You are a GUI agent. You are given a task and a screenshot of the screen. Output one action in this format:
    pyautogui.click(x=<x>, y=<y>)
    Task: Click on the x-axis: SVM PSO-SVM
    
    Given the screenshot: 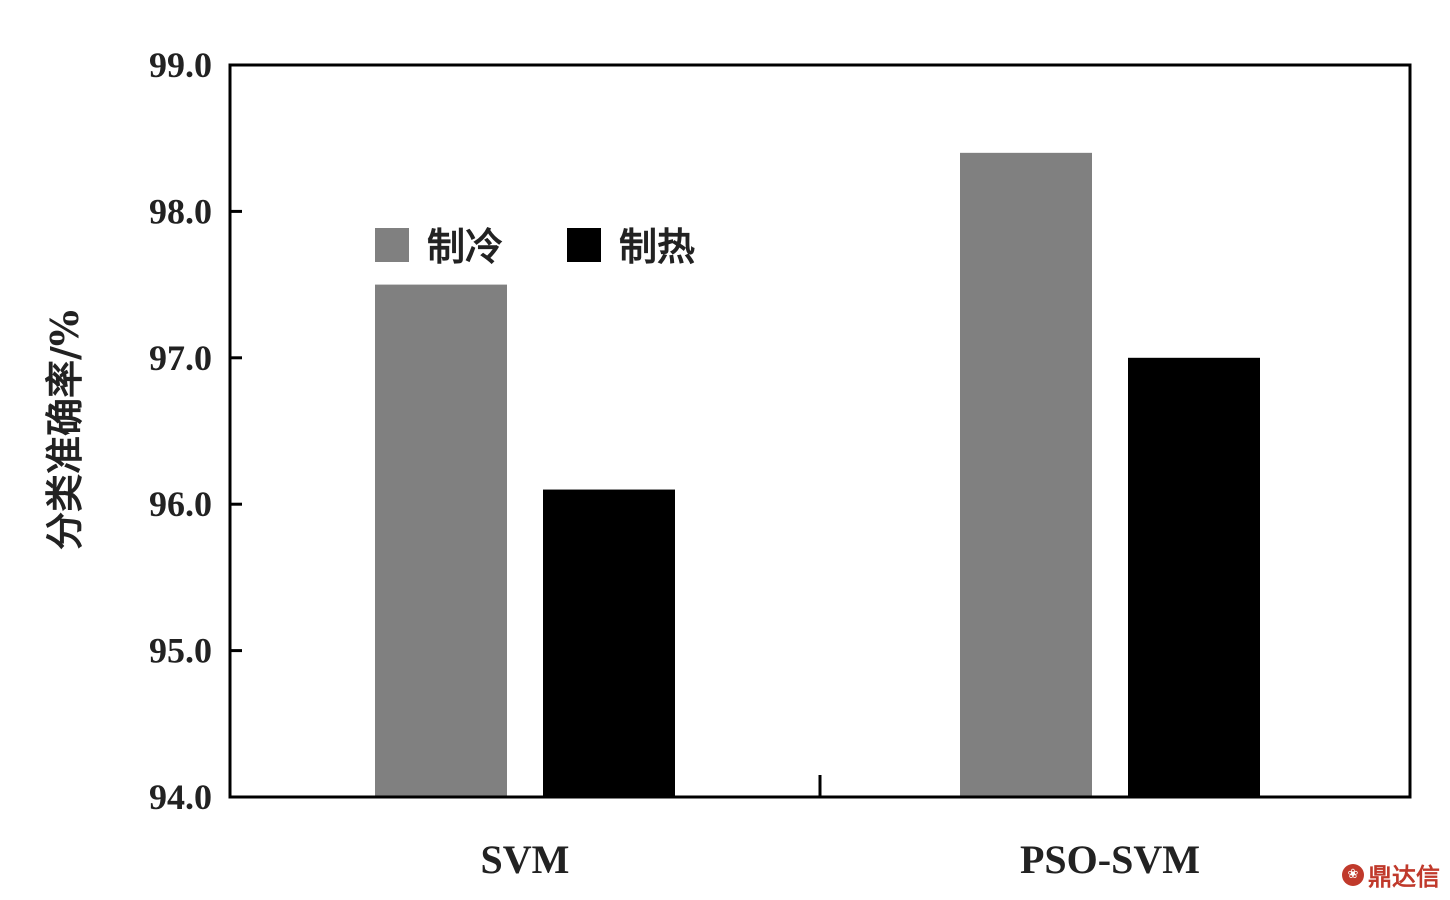 What is the action you would take?
    pyautogui.click(x=840, y=859)
    